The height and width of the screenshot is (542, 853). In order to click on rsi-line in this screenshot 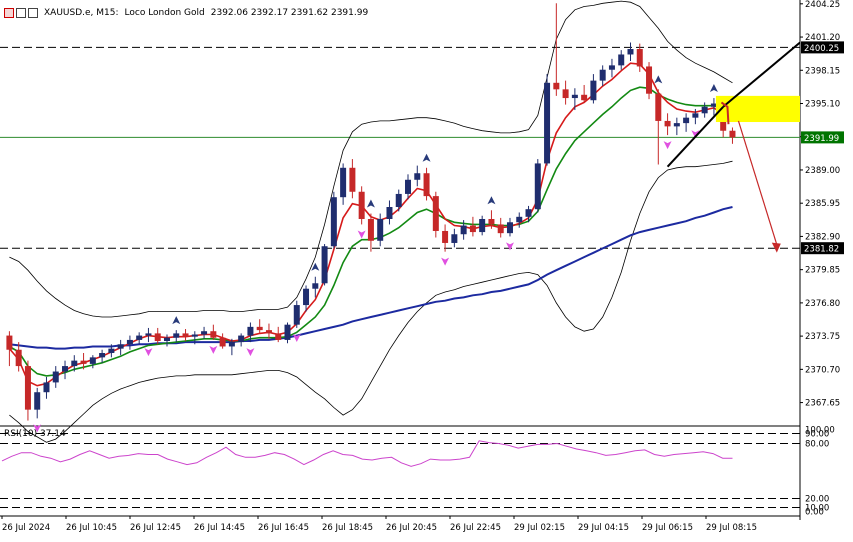, I will do `click(367, 453)`.